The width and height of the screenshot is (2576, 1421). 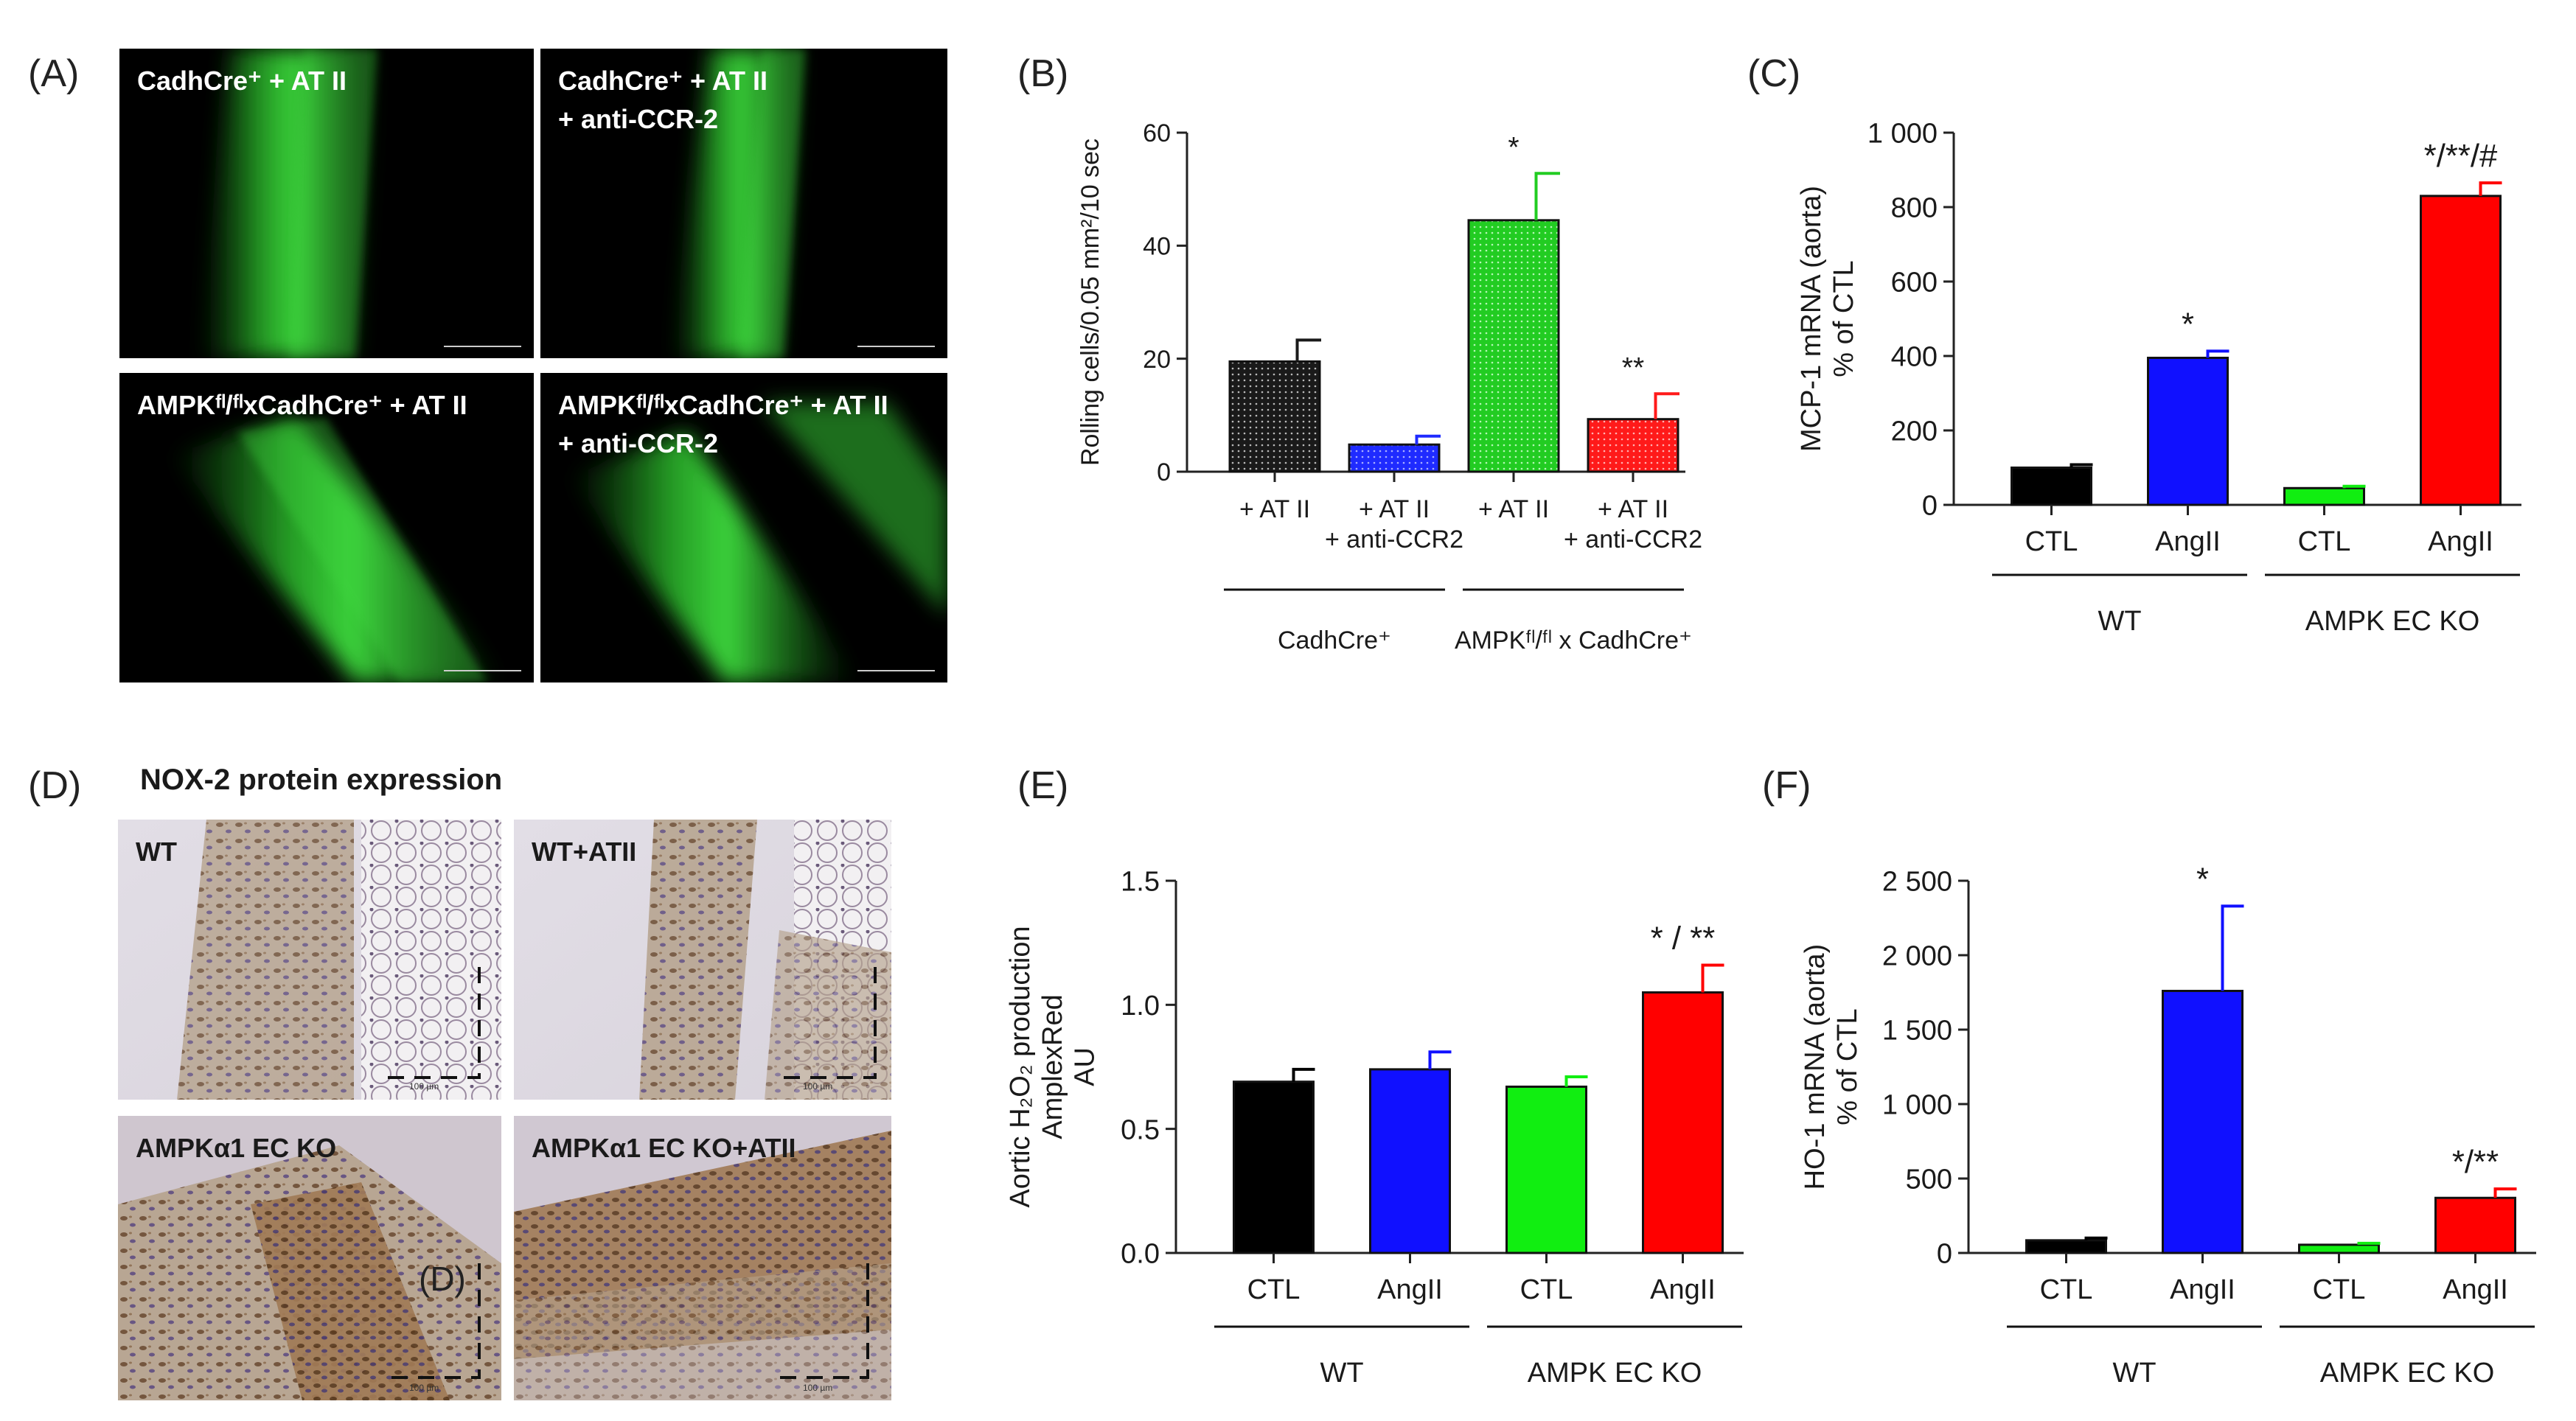 What do you see at coordinates (2202, 879) in the screenshot?
I see `f-significance-label: *` at bounding box center [2202, 879].